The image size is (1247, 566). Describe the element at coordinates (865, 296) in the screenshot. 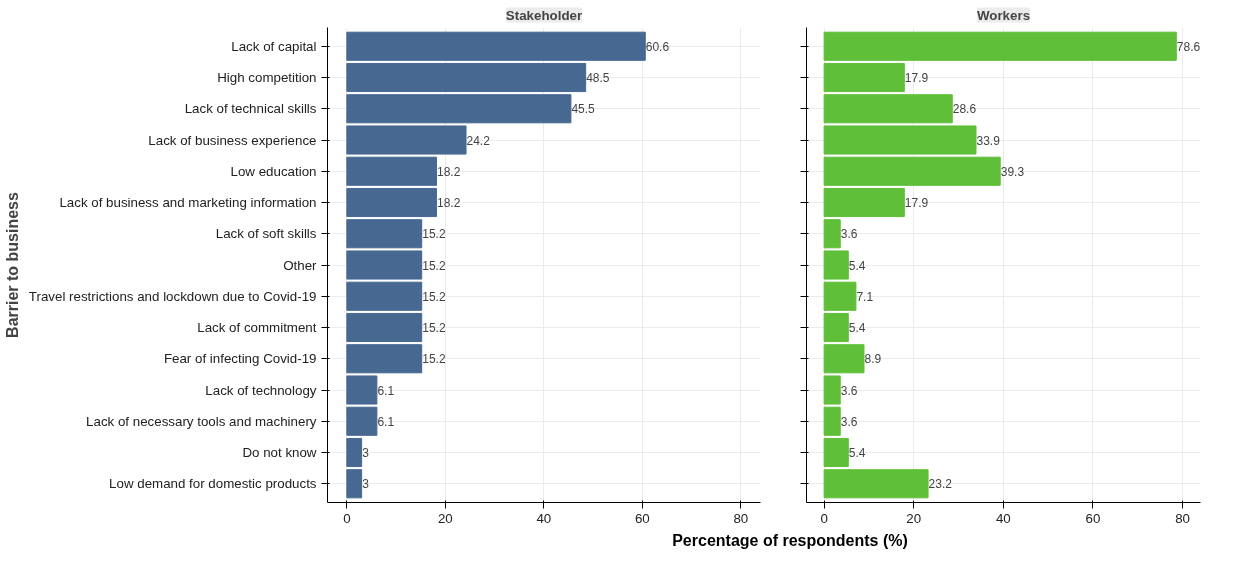

I see `data-label: 7.1` at that location.